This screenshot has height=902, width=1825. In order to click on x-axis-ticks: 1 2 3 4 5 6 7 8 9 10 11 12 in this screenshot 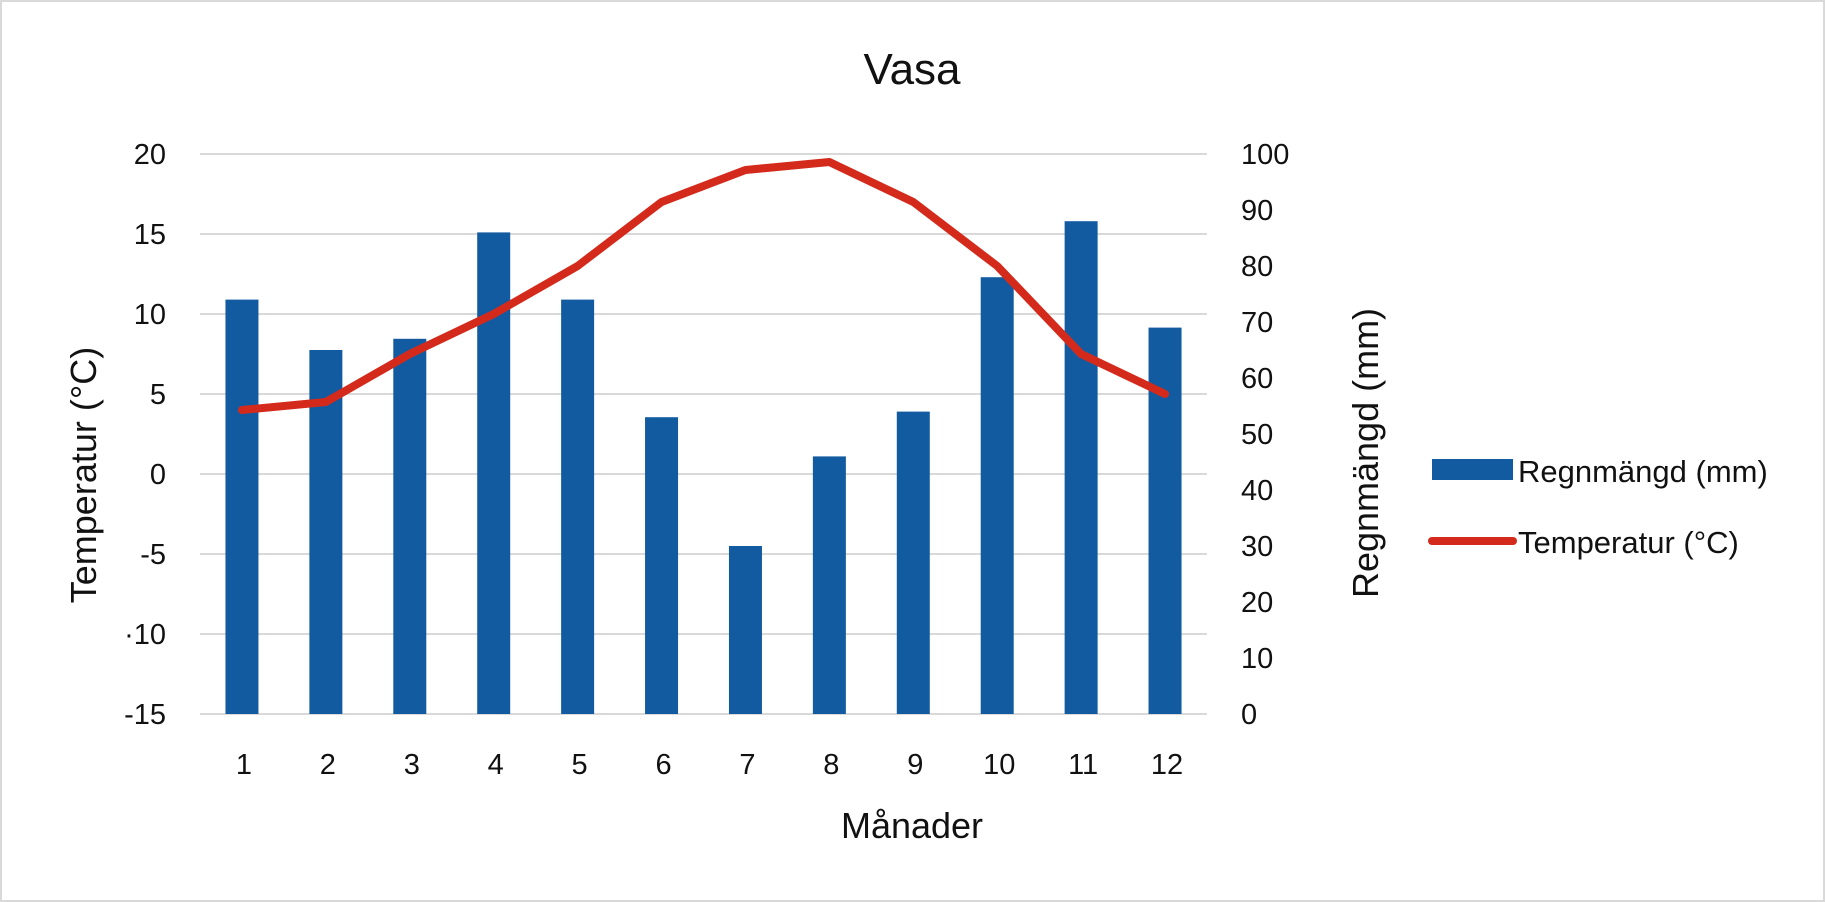, I will do `click(709, 765)`.